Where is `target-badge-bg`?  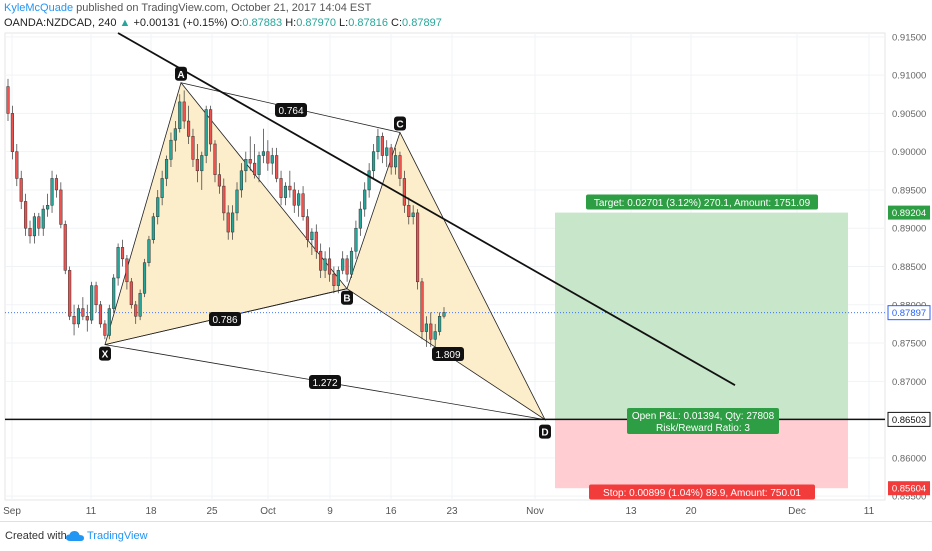
target-badge-bg is located at coordinates (702, 202).